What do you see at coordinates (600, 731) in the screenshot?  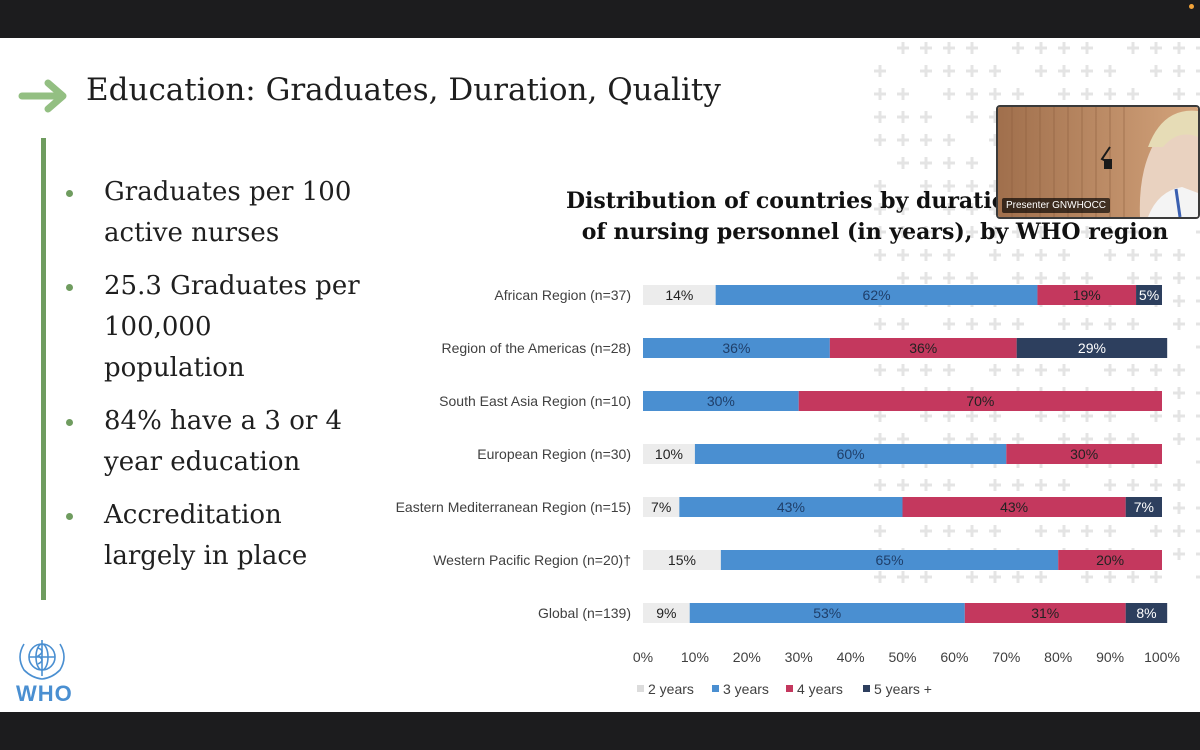 I see `bottom-bar` at bounding box center [600, 731].